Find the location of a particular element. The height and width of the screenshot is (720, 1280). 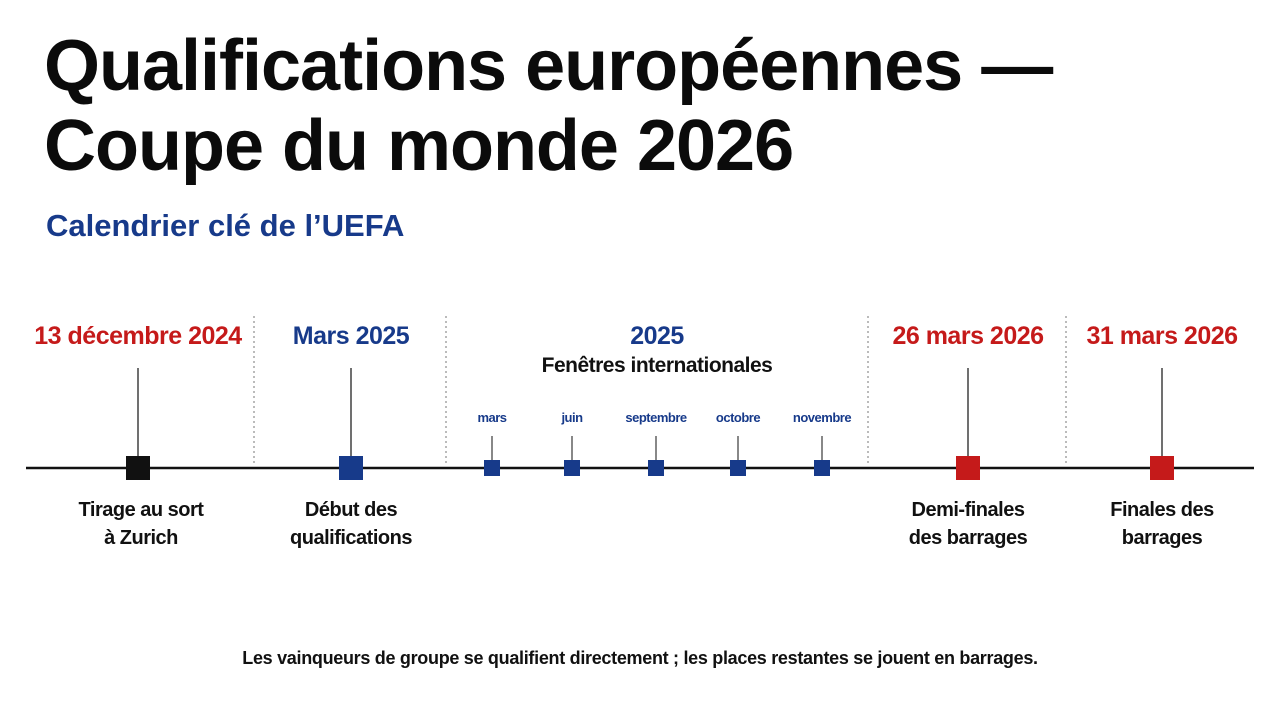

event-date-playoff-finals: 31 mars 2026 is located at coordinates (1162, 336).